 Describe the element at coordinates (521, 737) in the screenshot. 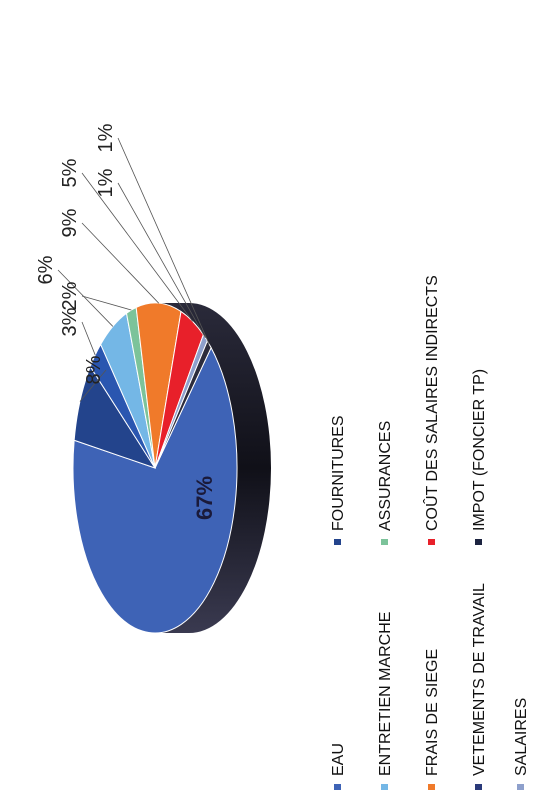

I see `legend-label: SALAIRES` at that location.